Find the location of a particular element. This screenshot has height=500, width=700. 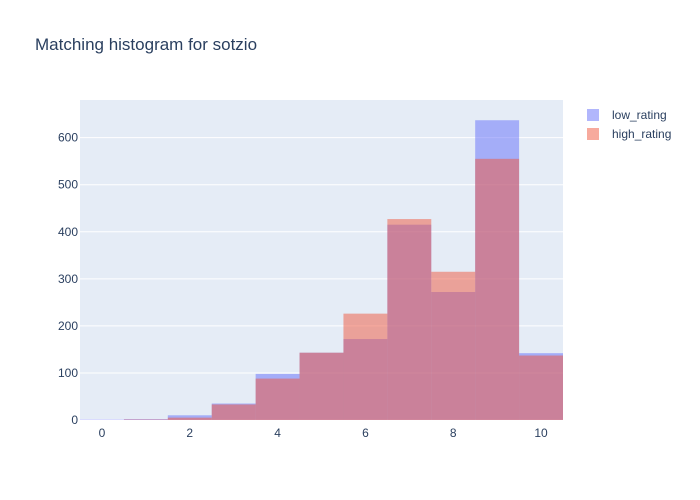

y-axis-ticks: 0 100 200 300 400 500 600 is located at coordinates (68, 279).